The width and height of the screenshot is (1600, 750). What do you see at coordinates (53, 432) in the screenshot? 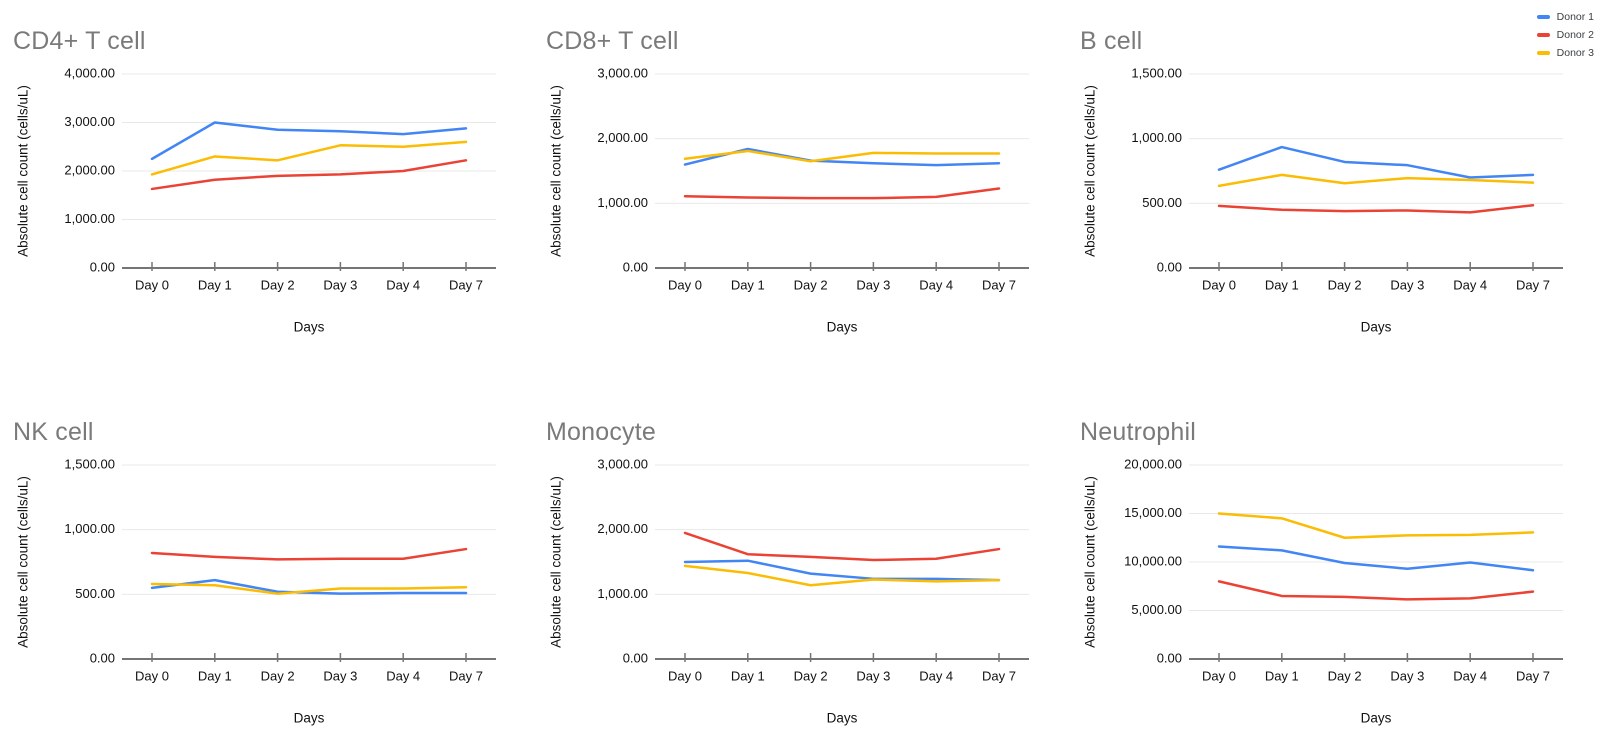
I see `chart-title: NK cell` at bounding box center [53, 432].